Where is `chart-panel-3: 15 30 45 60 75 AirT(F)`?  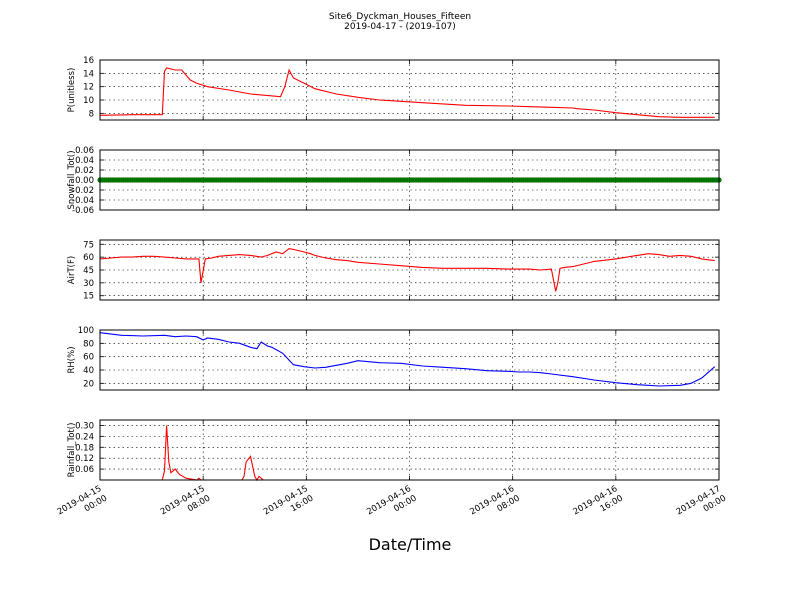
chart-panel-3: 15 30 45 60 75 AirT(F) is located at coordinates (393, 270).